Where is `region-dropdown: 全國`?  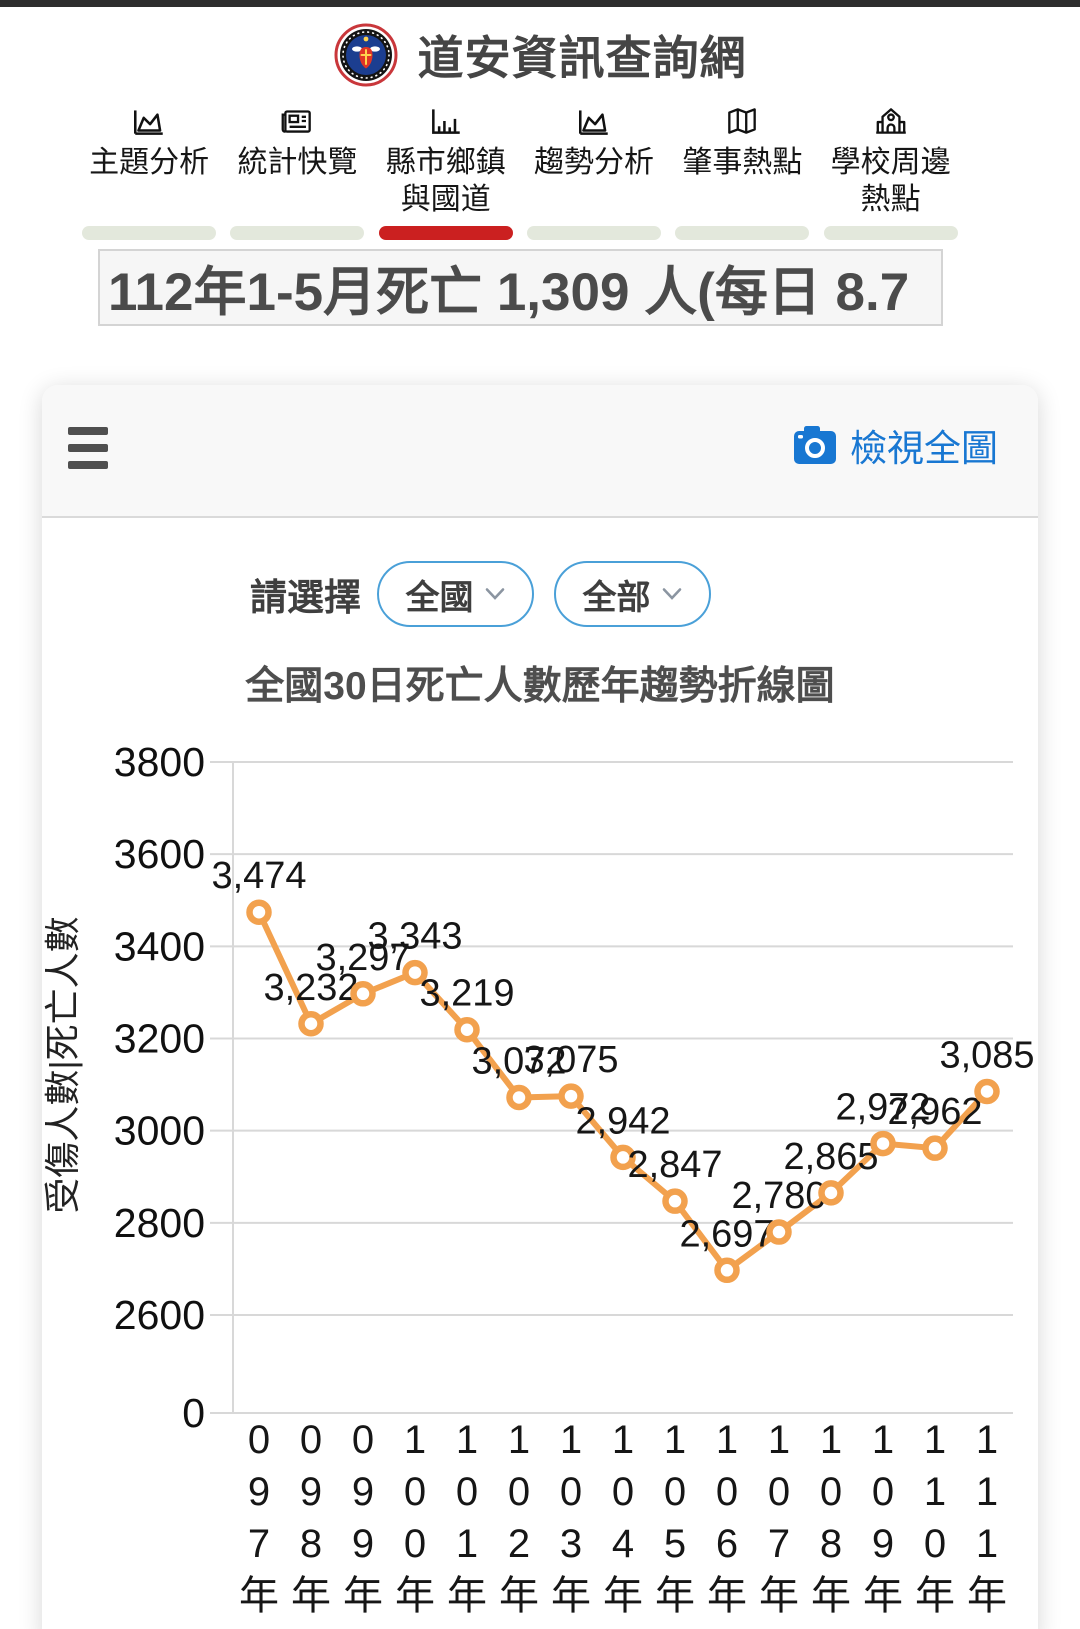 region-dropdown: 全國 is located at coordinates (455, 594).